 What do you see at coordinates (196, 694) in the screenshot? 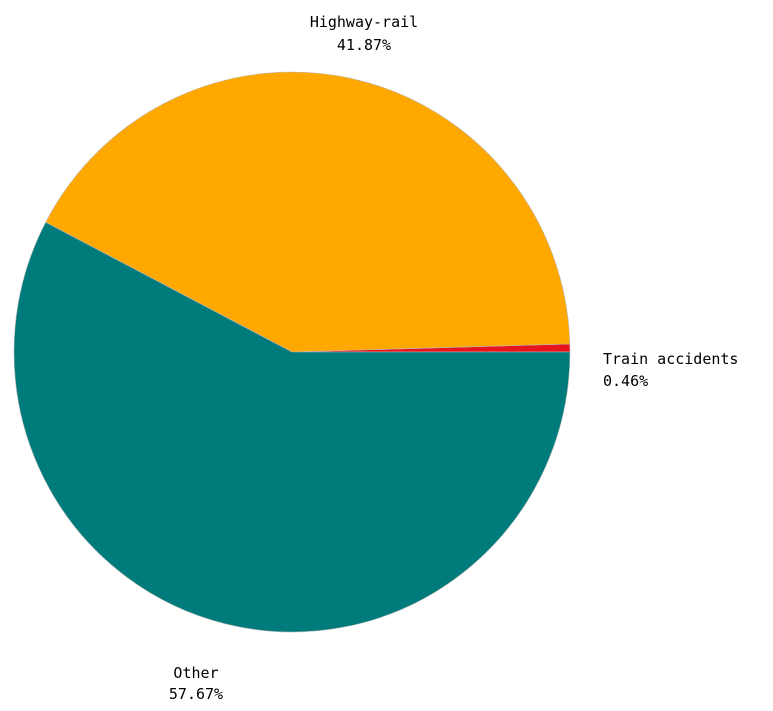
I see `slice-value-other: 57.67%` at bounding box center [196, 694].